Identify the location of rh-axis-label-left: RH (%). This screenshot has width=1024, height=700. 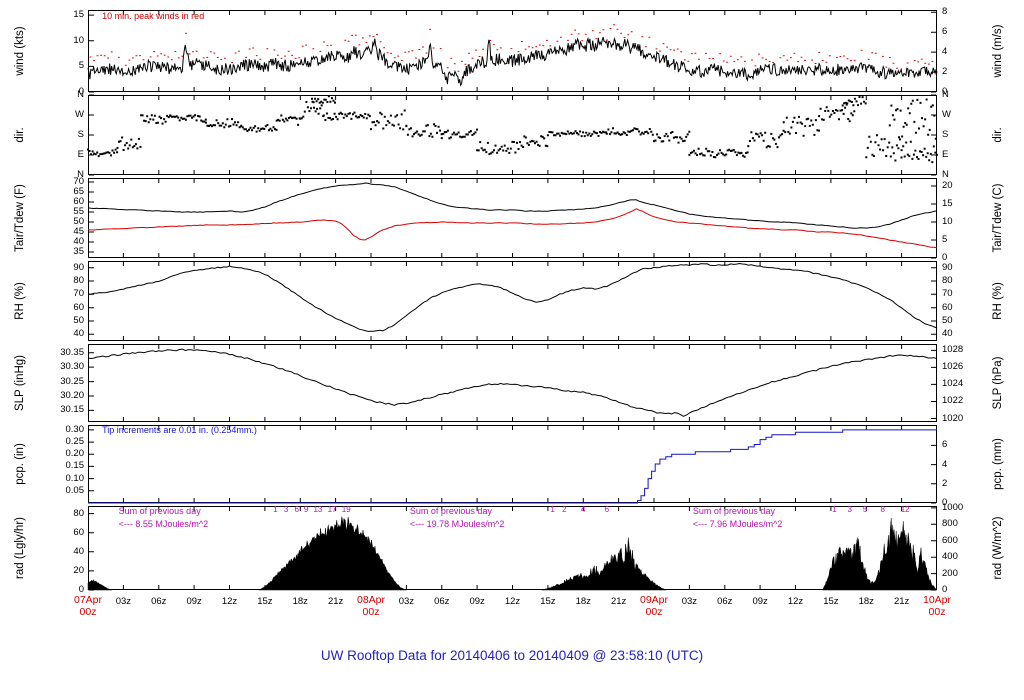
(20, 301).